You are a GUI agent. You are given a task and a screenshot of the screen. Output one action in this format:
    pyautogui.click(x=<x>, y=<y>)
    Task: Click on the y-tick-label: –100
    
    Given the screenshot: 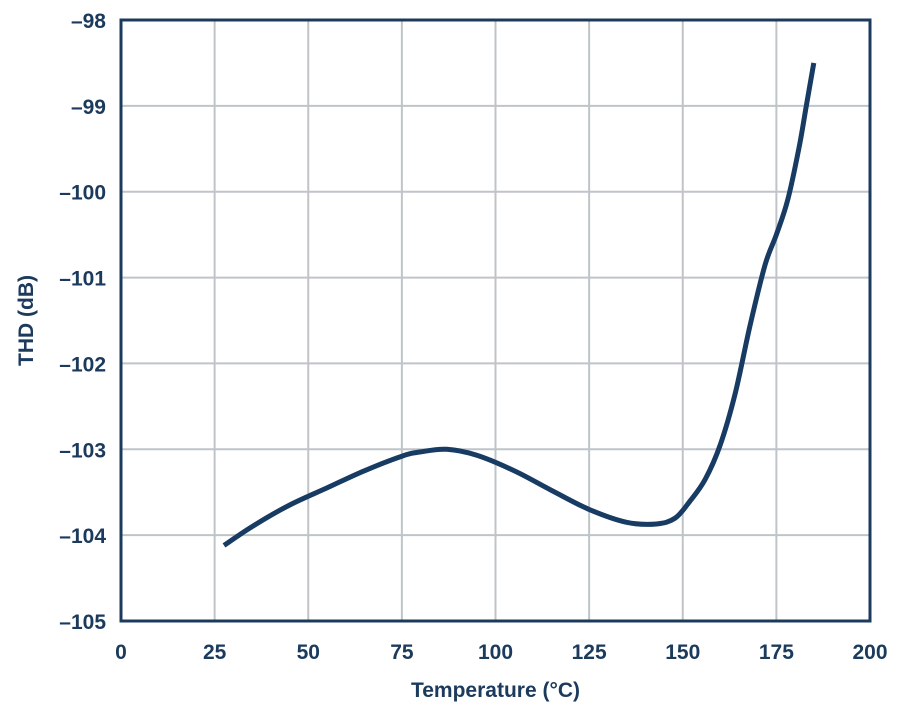 What is the action you would take?
    pyautogui.click(x=82, y=193)
    